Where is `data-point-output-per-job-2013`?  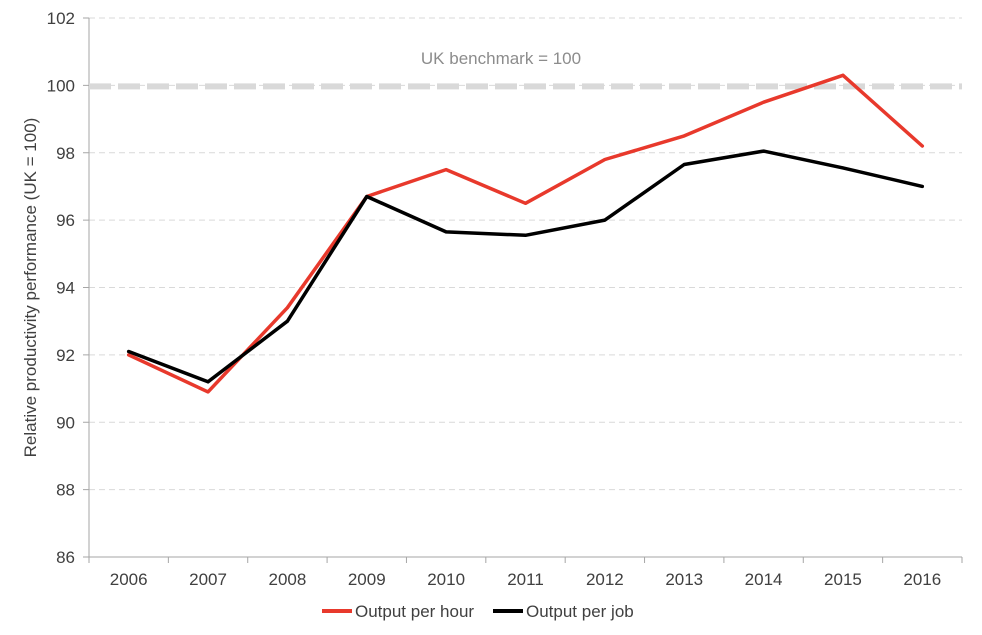 data-point-output-per-job-2013 is located at coordinates (684, 165).